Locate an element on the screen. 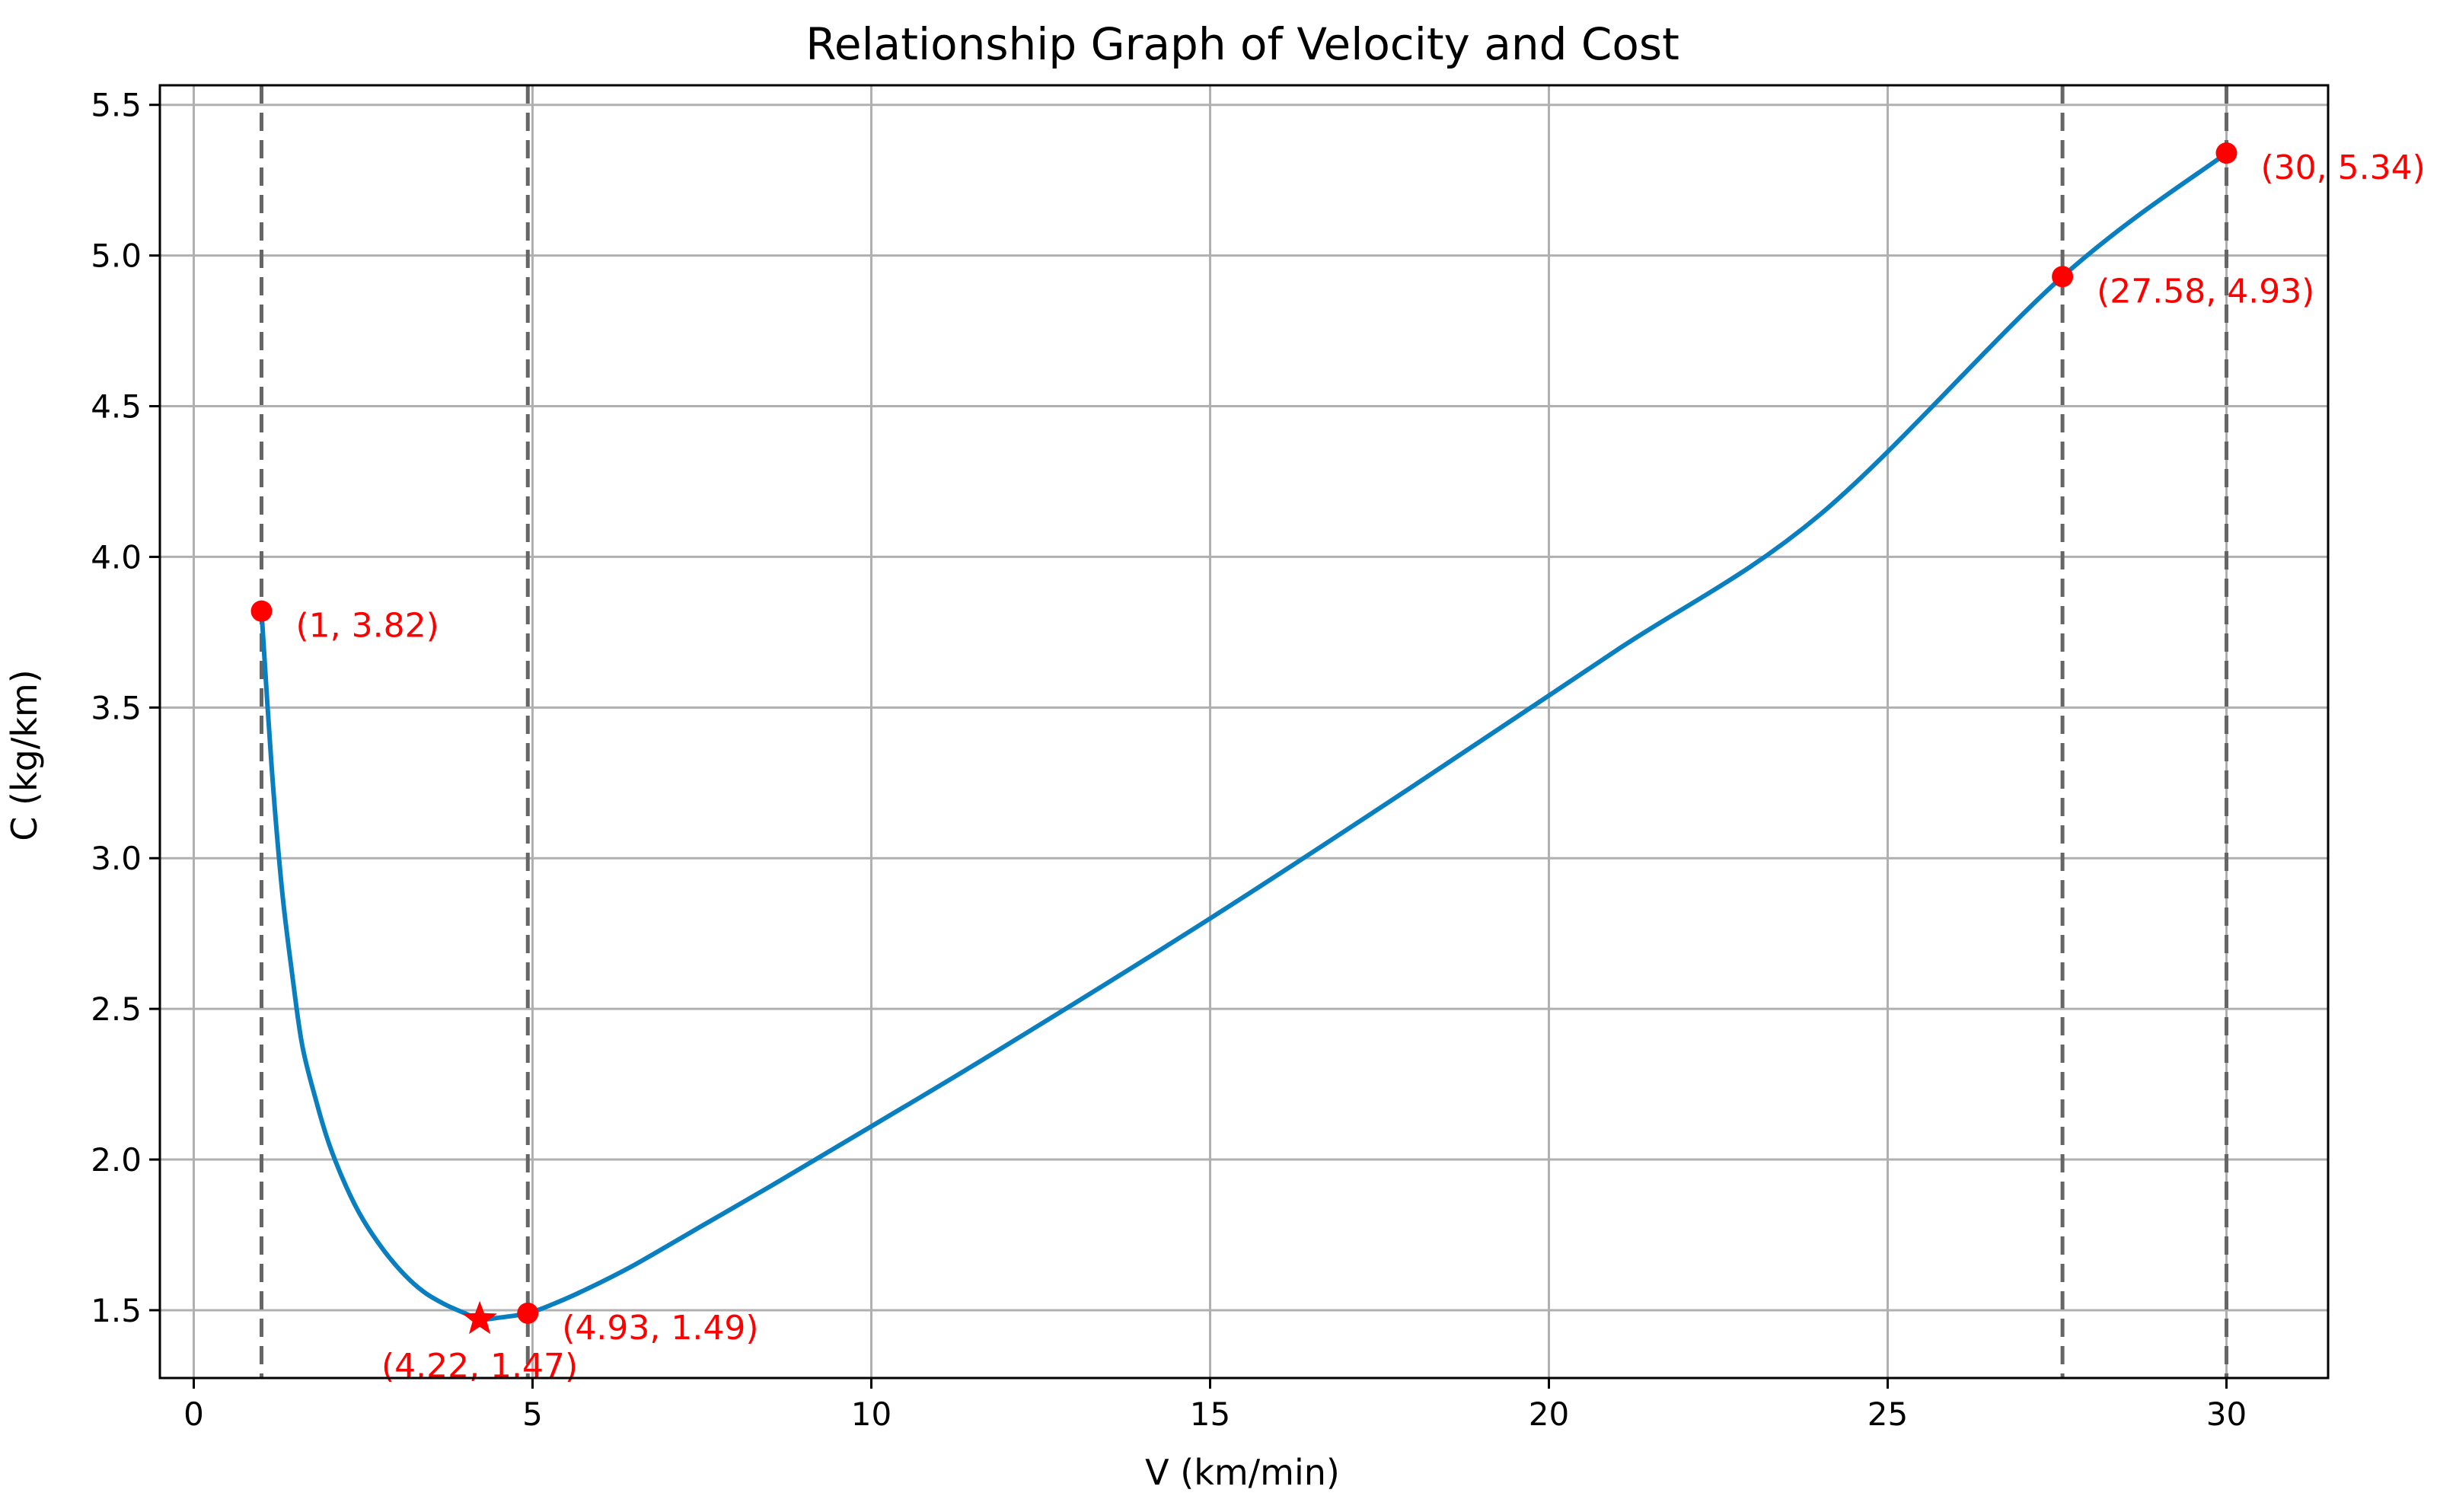  x-tick-label: 10 is located at coordinates (871, 1414).